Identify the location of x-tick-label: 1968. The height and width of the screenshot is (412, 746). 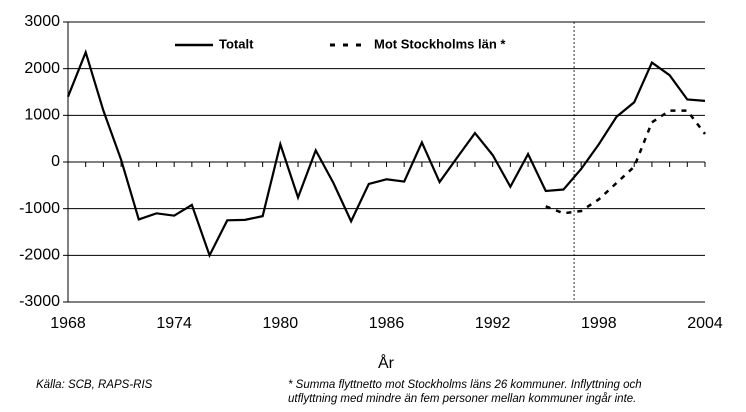
(68, 323).